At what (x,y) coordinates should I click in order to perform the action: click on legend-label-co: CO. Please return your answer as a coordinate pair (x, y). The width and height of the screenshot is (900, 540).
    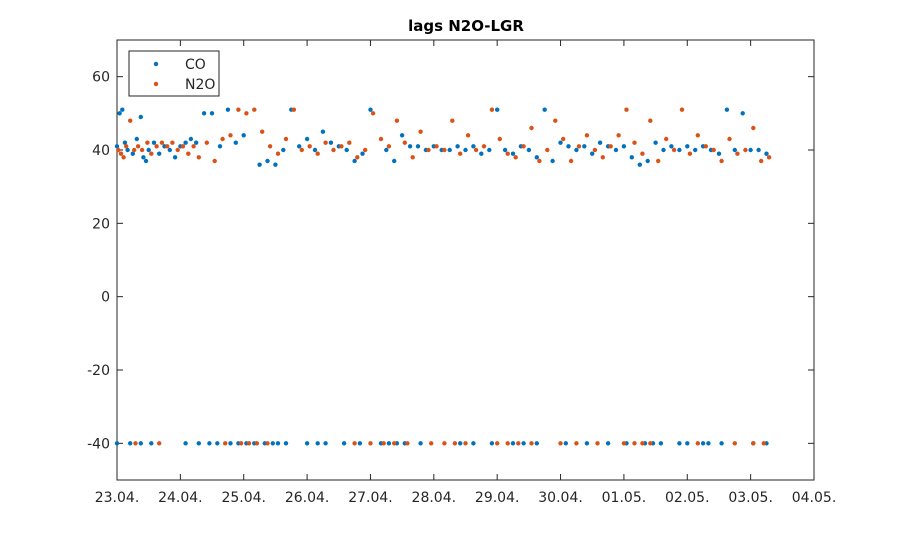
    Looking at the image, I should click on (195, 65).